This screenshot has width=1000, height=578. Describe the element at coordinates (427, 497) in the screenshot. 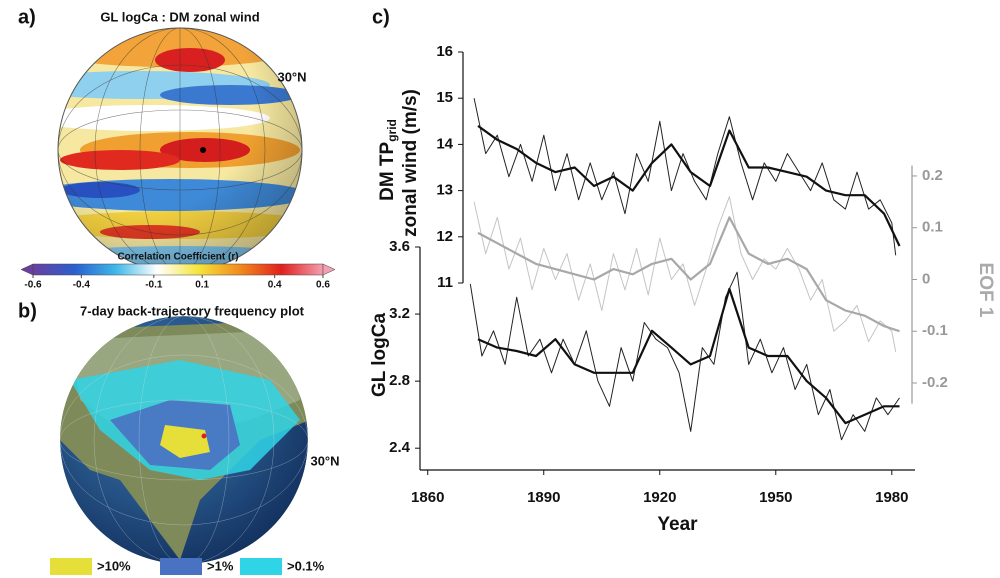

I see `x-tick-label: 1860` at that location.